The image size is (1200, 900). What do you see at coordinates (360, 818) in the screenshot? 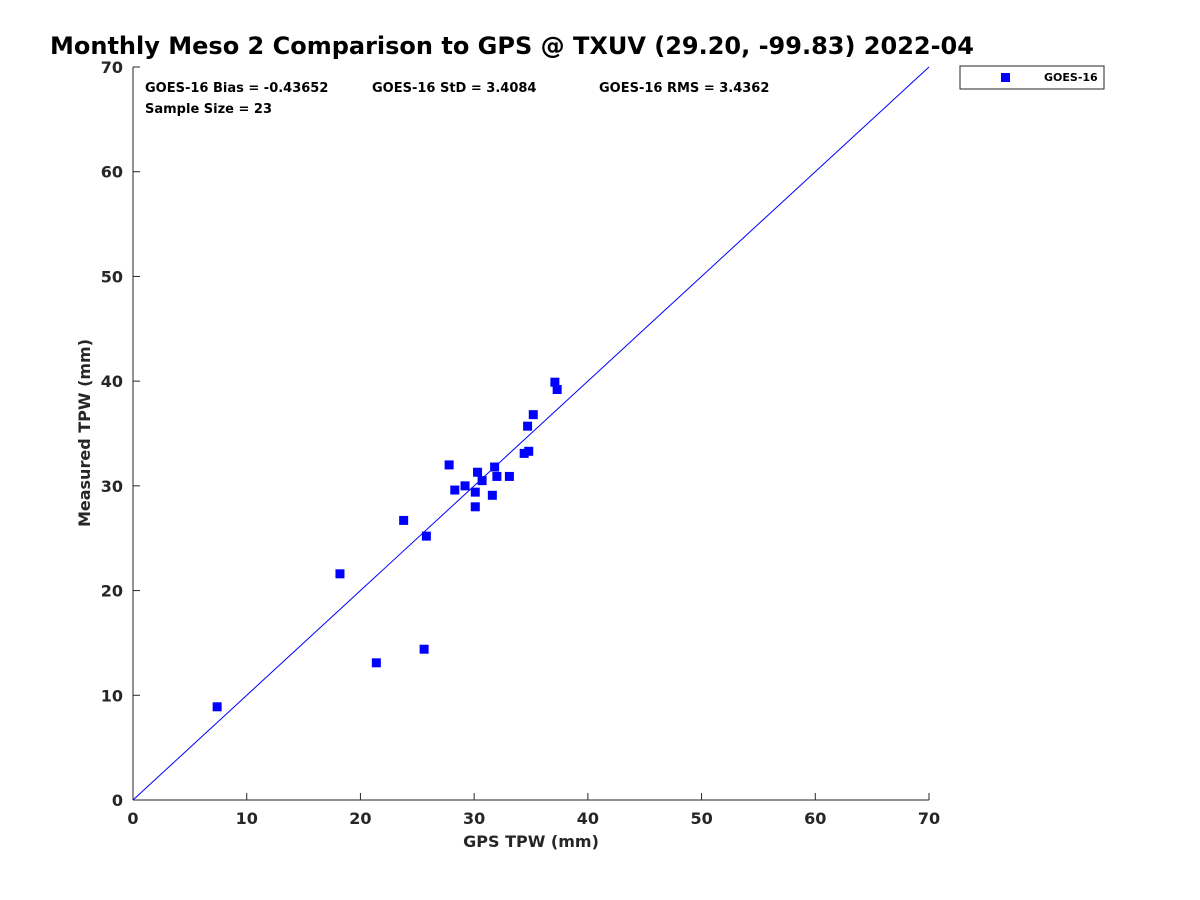
I see `x-tick-label: 20` at bounding box center [360, 818].